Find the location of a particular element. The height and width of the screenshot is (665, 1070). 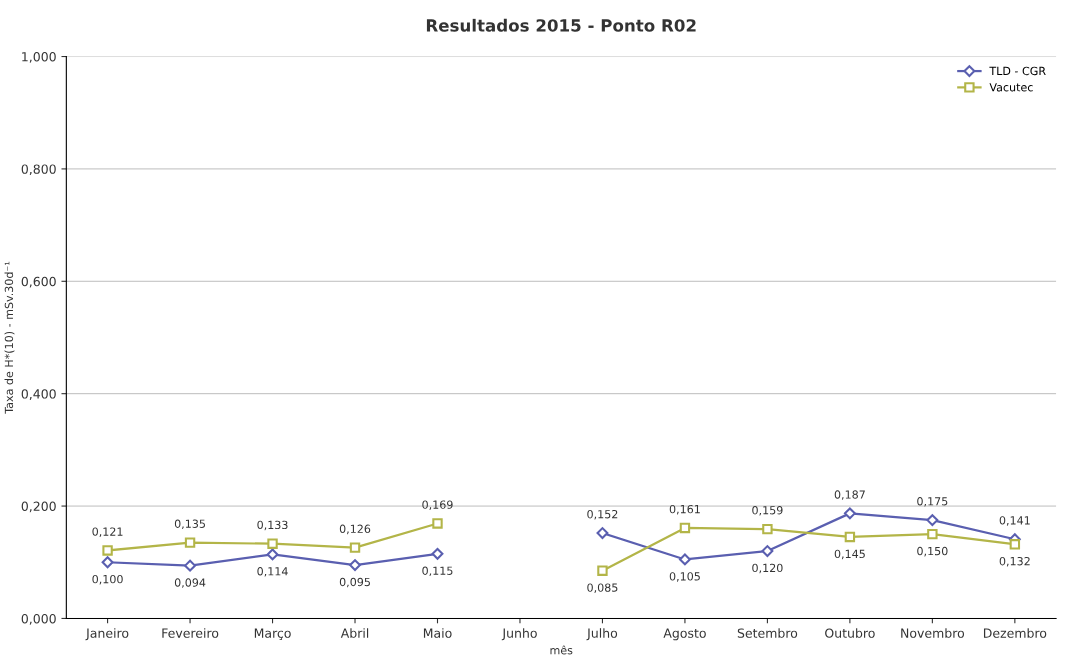

data-label: 0,120 is located at coordinates (767, 568).